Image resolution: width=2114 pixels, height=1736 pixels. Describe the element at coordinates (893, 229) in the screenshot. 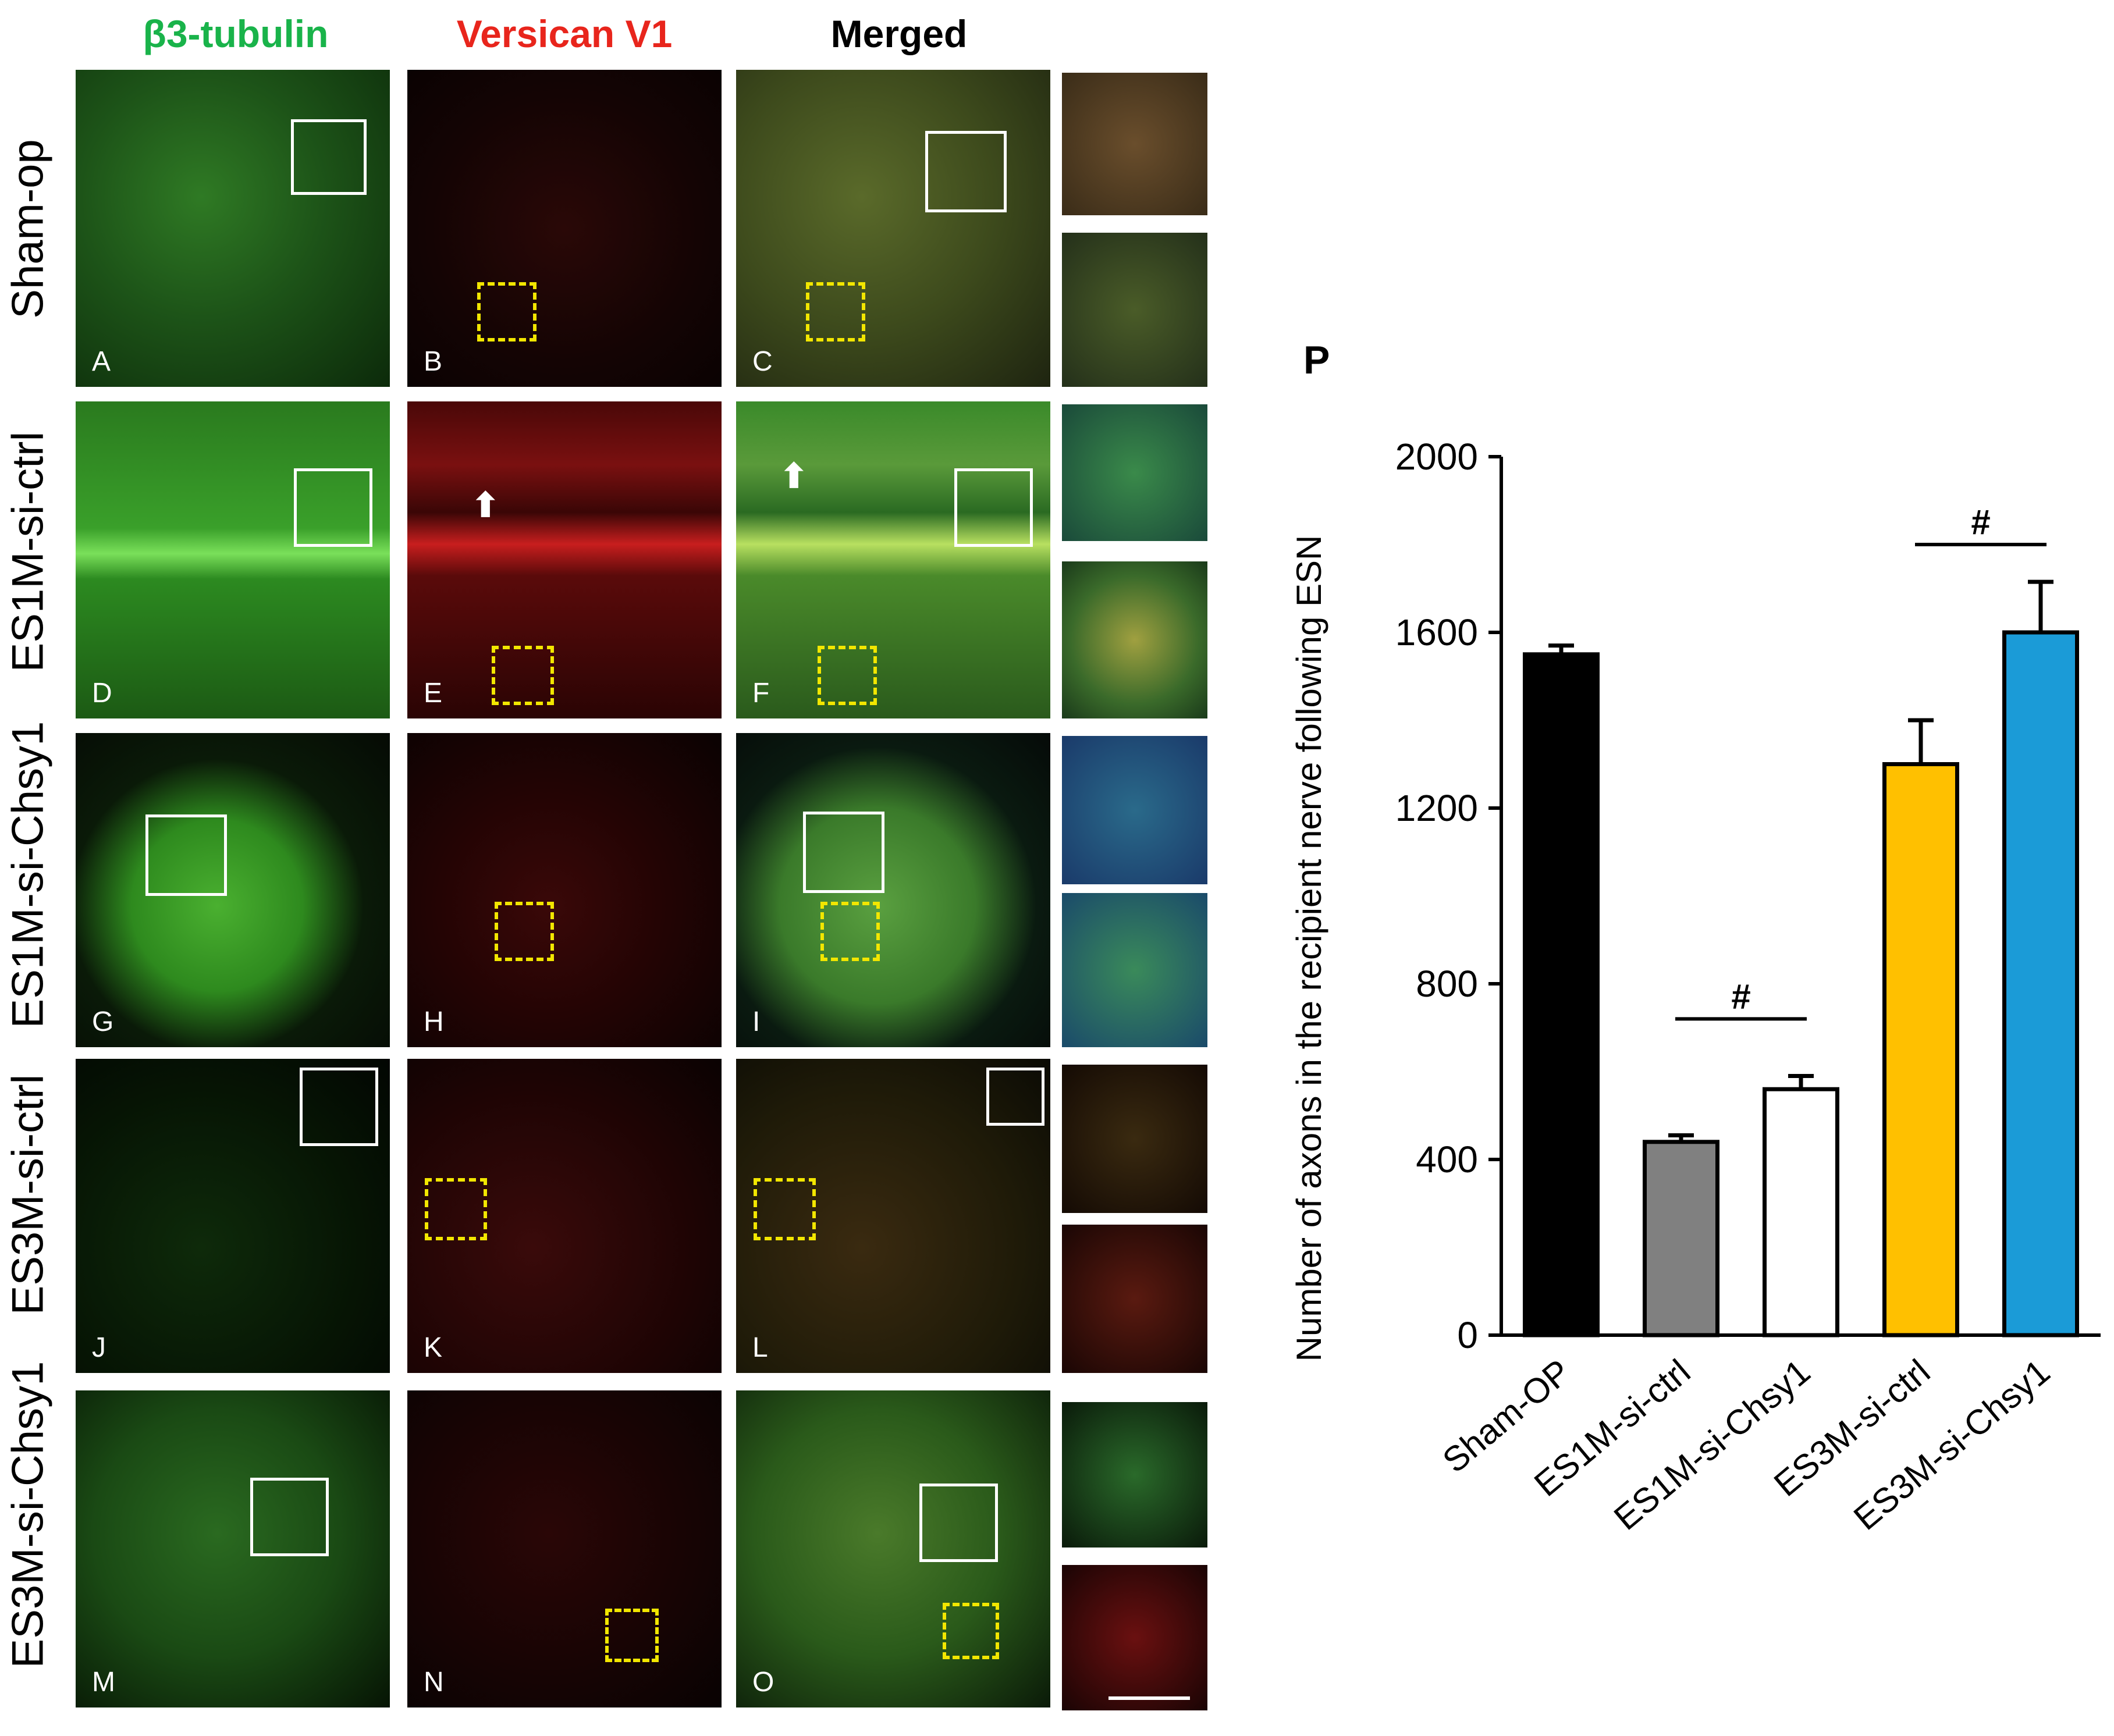

I see `micrograph-panel: C` at that location.